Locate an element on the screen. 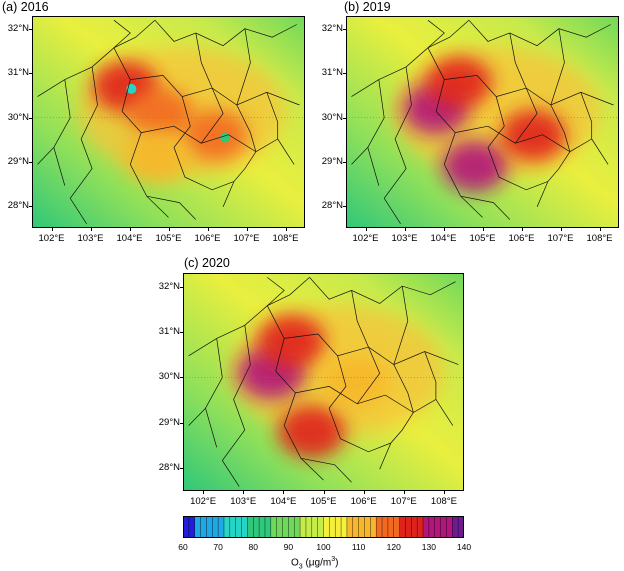  colorbar-title-unit: (μg/m is located at coordinates (318, 563).